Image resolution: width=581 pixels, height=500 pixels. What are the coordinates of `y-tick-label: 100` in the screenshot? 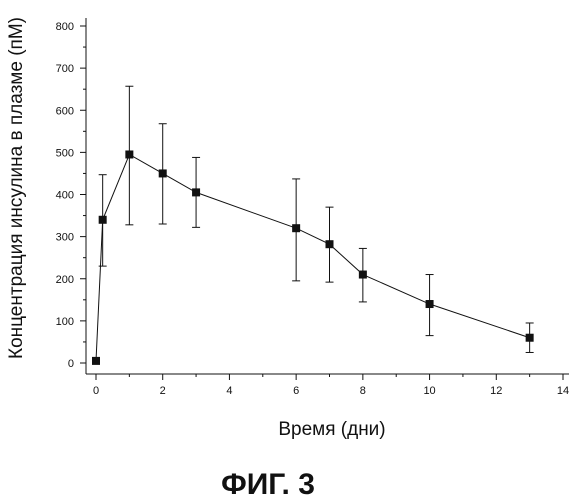 It's located at (65, 322).